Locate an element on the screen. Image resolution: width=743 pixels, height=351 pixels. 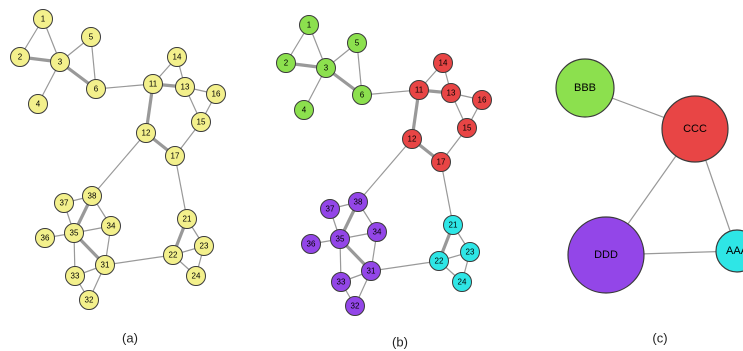
node-34: 34 is located at coordinates (111, 226).